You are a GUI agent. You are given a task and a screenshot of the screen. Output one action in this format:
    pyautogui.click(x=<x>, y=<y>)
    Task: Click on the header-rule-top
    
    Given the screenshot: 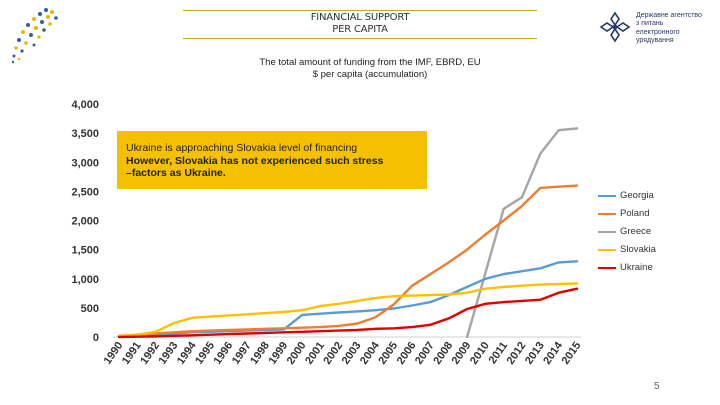 What is the action you would take?
    pyautogui.click(x=360, y=10)
    